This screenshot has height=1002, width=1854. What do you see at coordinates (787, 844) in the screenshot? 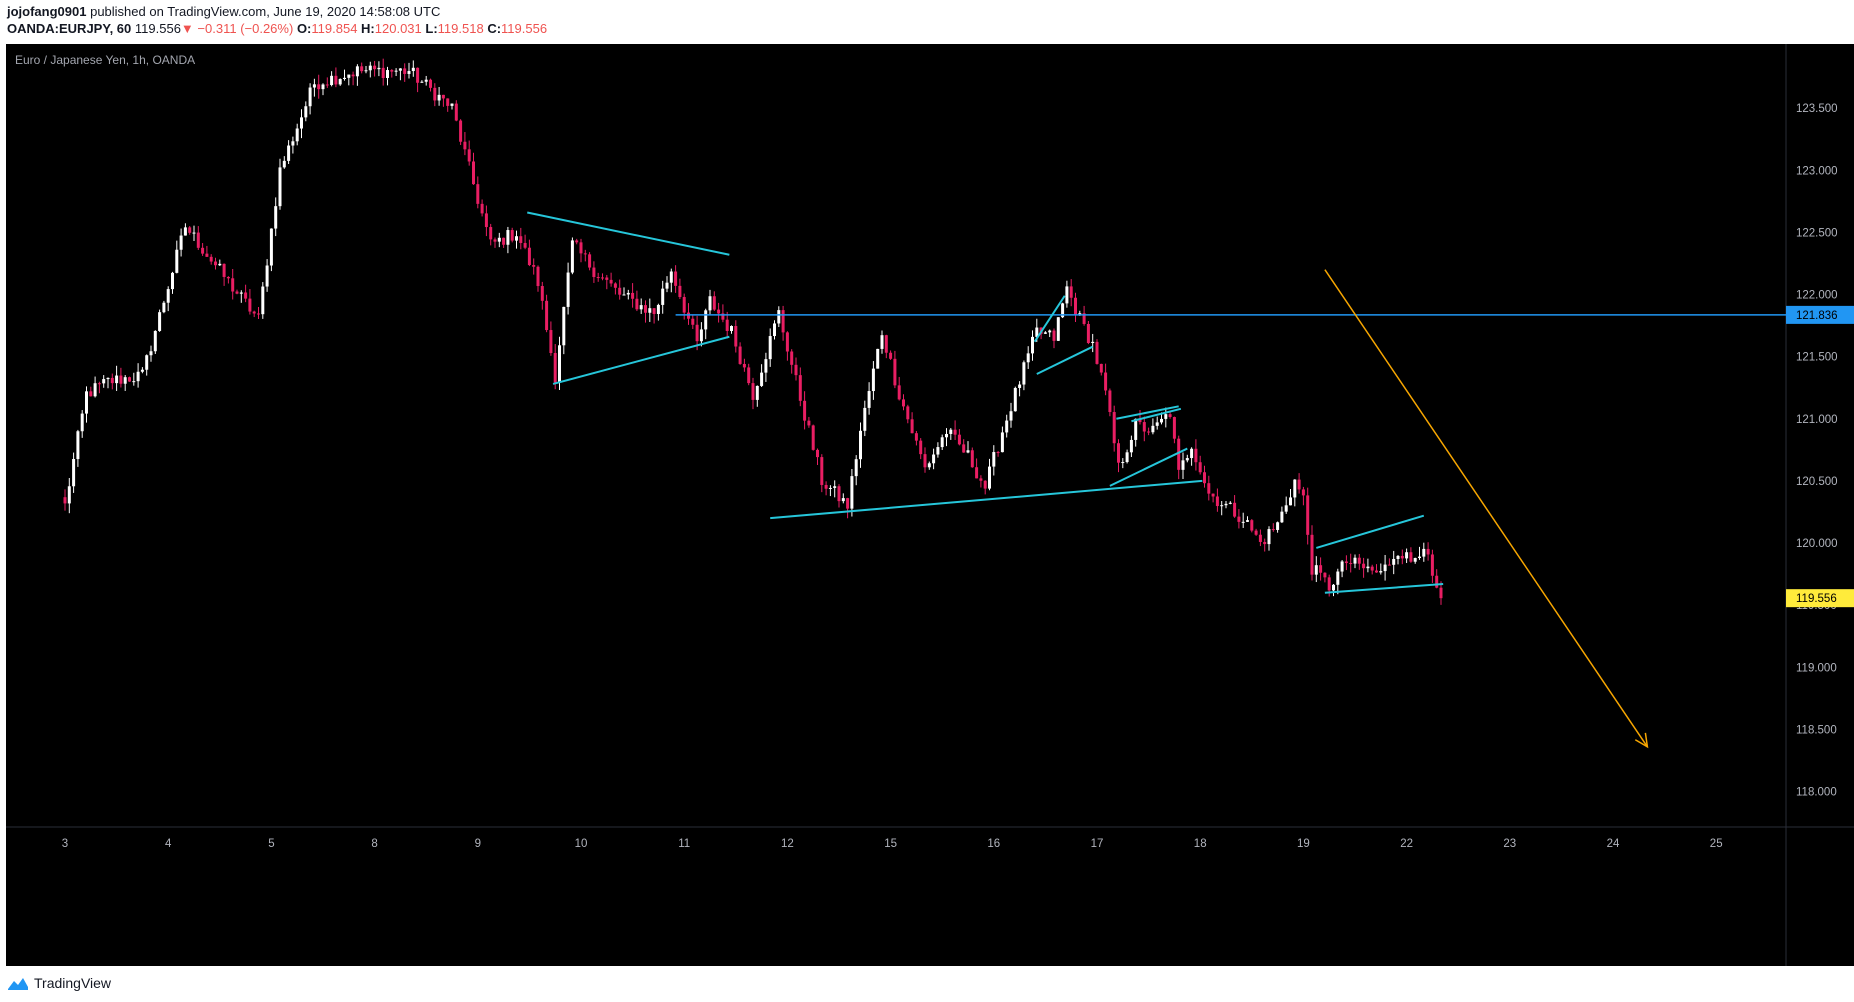
I see `x-tick-label: 12` at bounding box center [787, 844].